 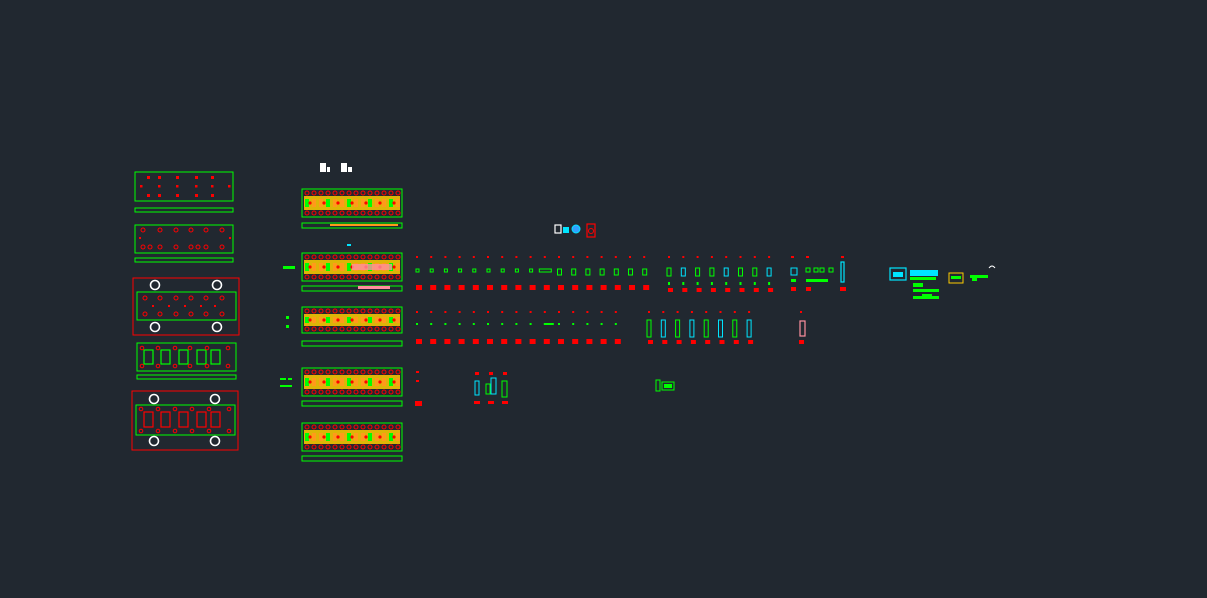 I want to click on strip-layout-group, so click(x=352, y=325).